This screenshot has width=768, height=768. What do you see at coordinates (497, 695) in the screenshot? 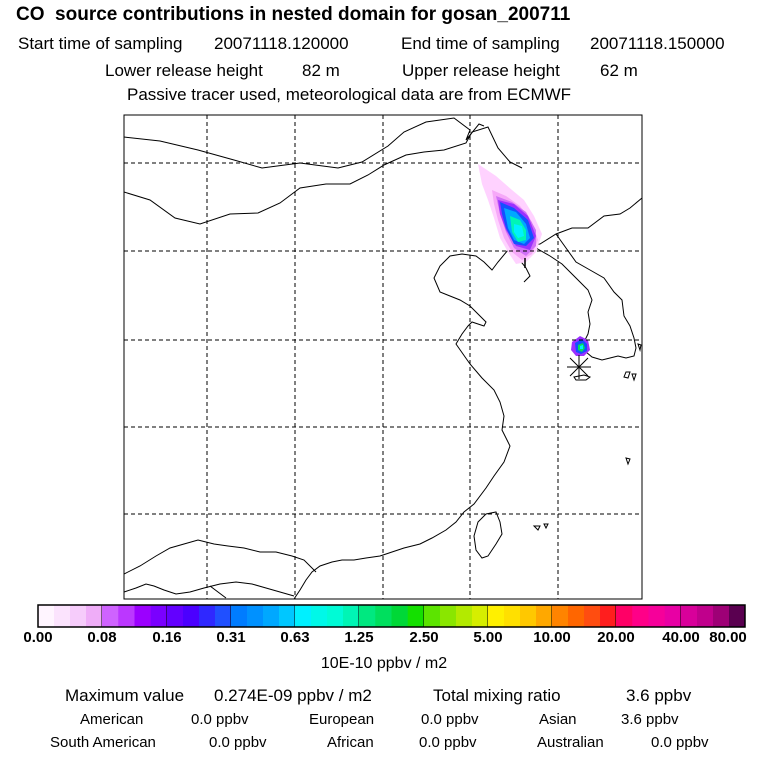
I see `total-mixing-label: Total mixing ratio` at bounding box center [497, 695].